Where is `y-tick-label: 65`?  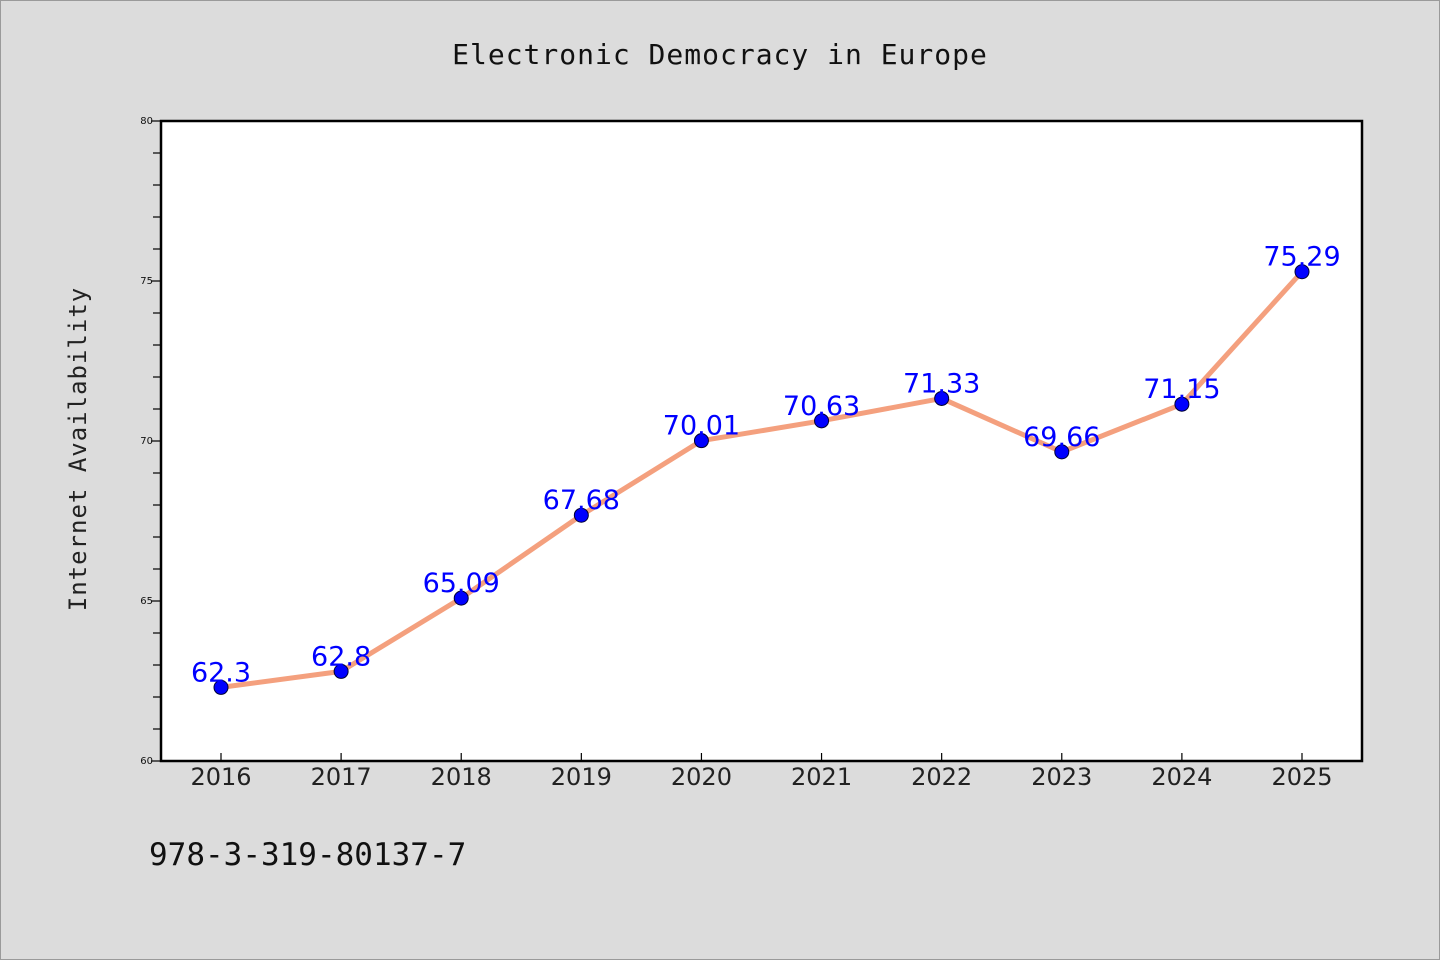
y-tick-label: 65 is located at coordinates (146, 601).